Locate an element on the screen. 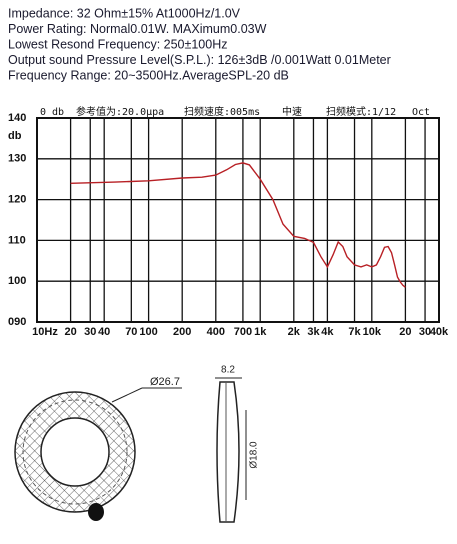 The height and width of the screenshot is (544, 457). header-band is located at coordinates (238, 112).